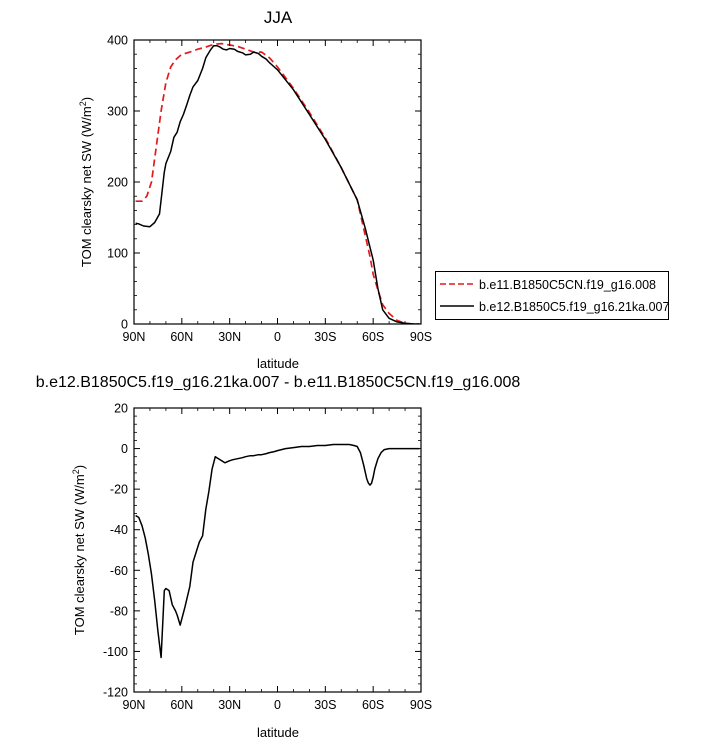 The height and width of the screenshot is (746, 717). Describe the element at coordinates (278, 363) in the screenshot. I see `top-x-axis-label: latitude` at that location.